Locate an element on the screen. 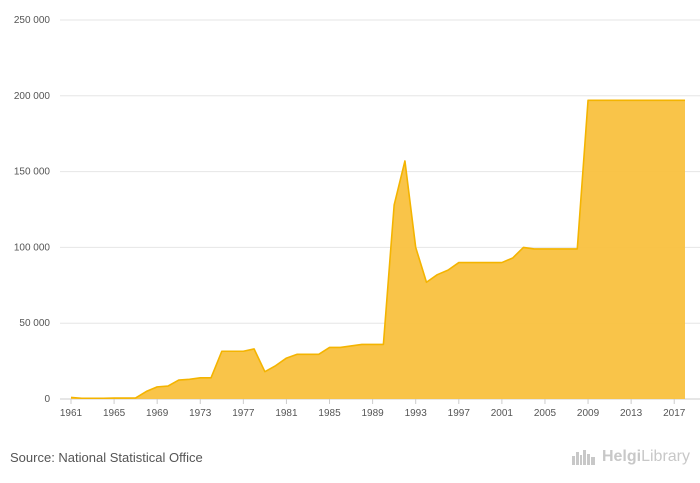 The image size is (700, 483). source-note: Source: National Statistical Office is located at coordinates (106, 457).